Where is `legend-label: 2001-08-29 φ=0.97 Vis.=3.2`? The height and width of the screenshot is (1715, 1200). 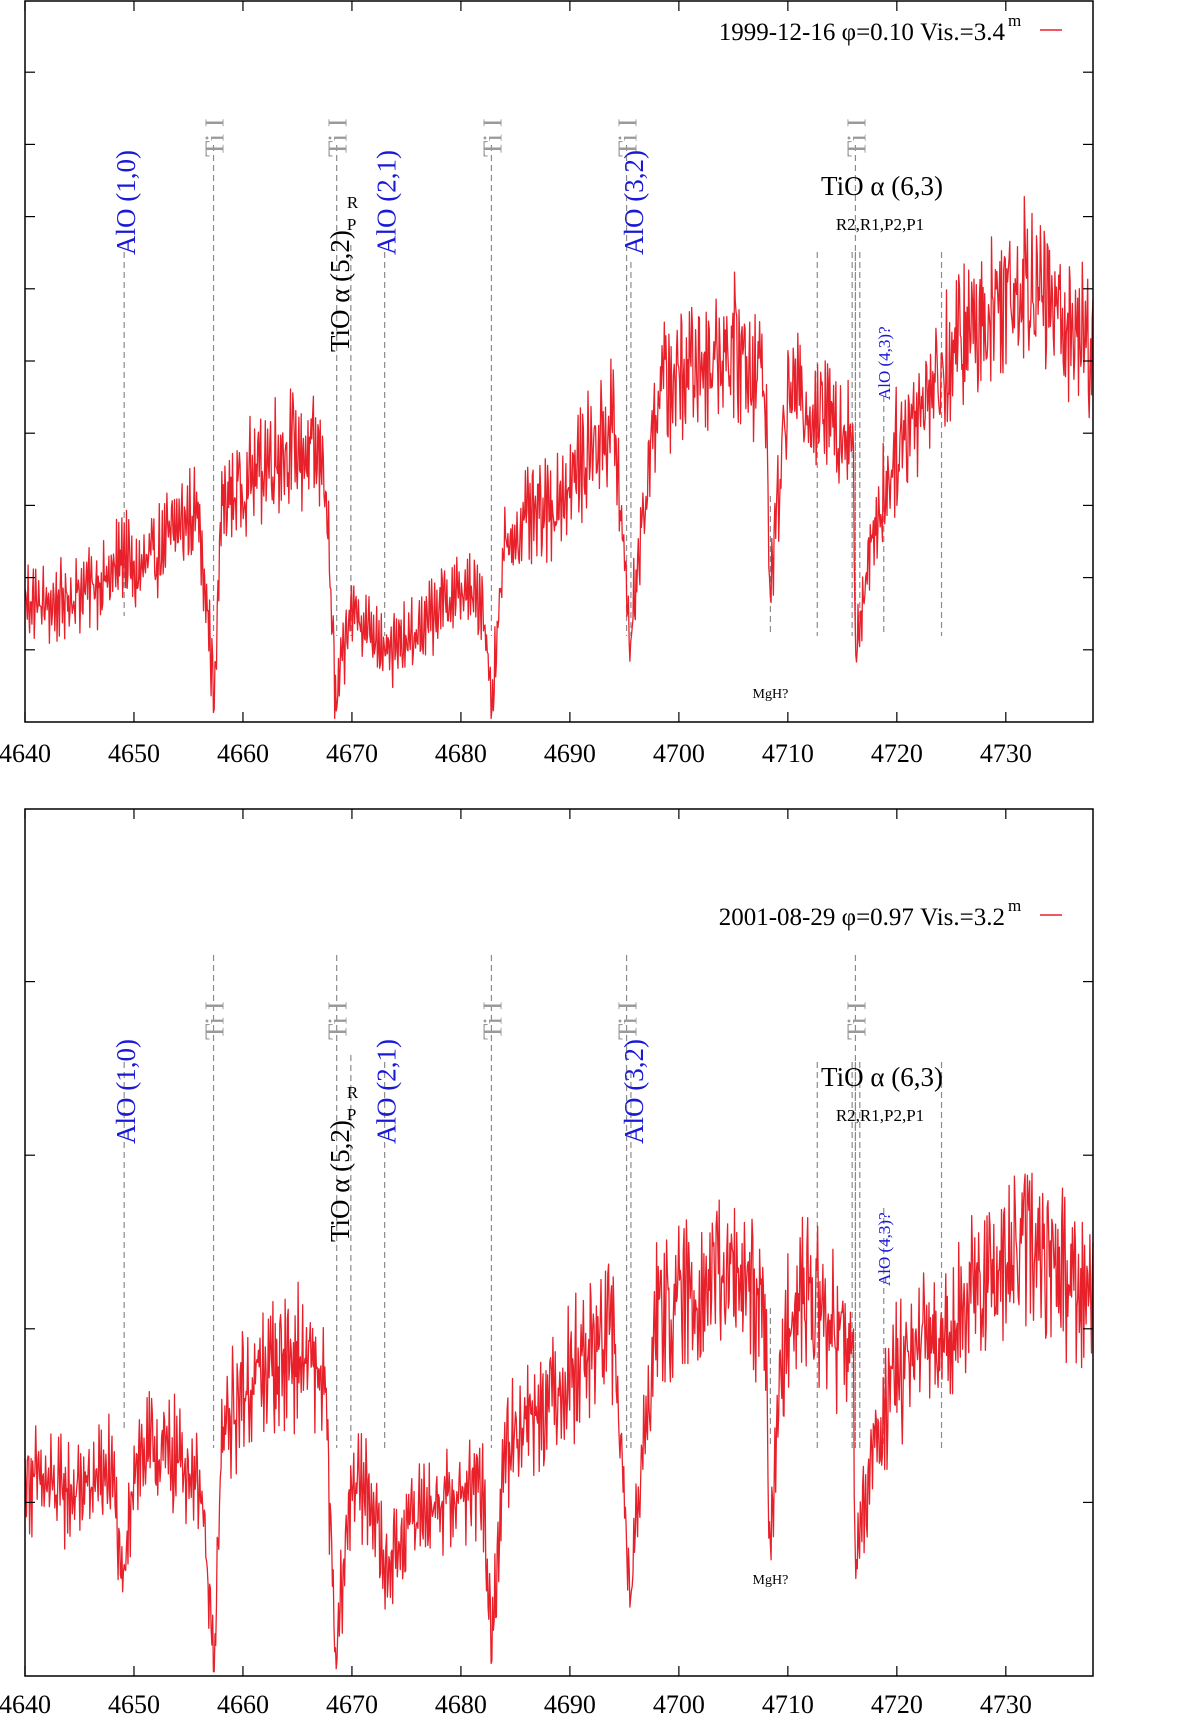
legend-label: 2001-08-29 φ=0.97 Vis.=3.2 is located at coordinates (862, 917).